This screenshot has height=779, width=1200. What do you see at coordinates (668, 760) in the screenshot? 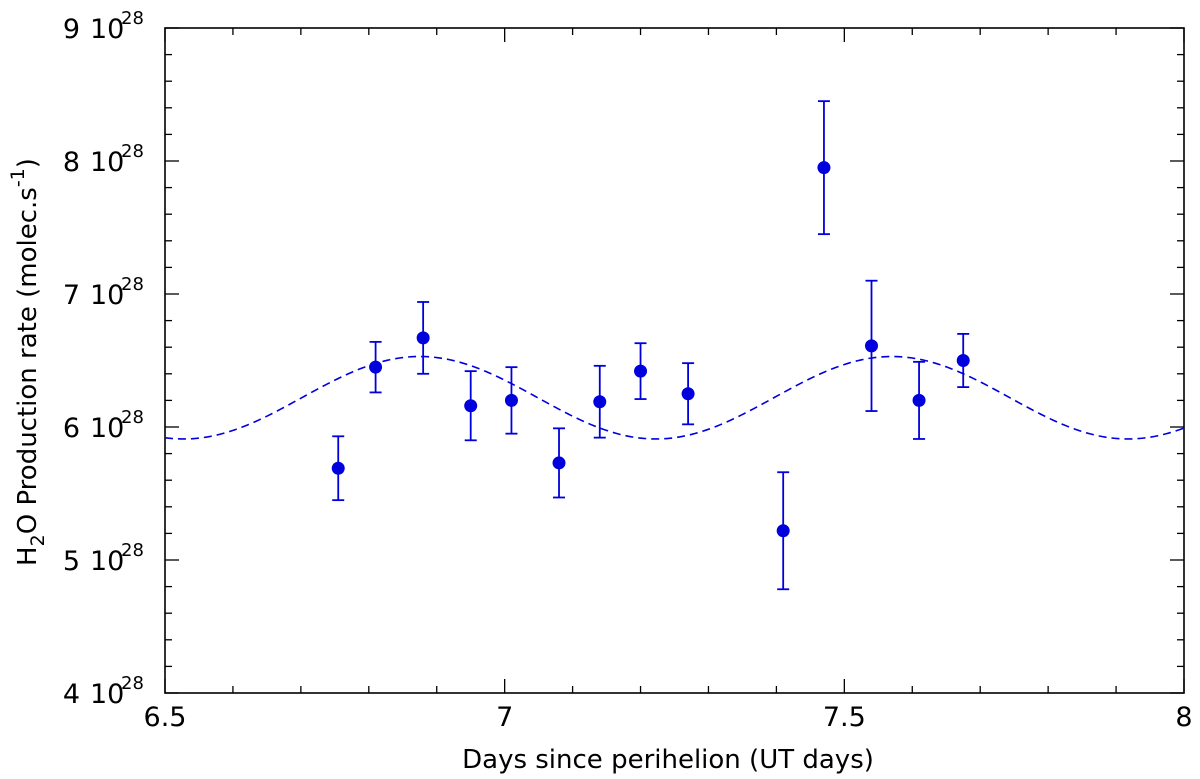
I see `x-axis-title: Days since perihelion (UT days)` at bounding box center [668, 760].